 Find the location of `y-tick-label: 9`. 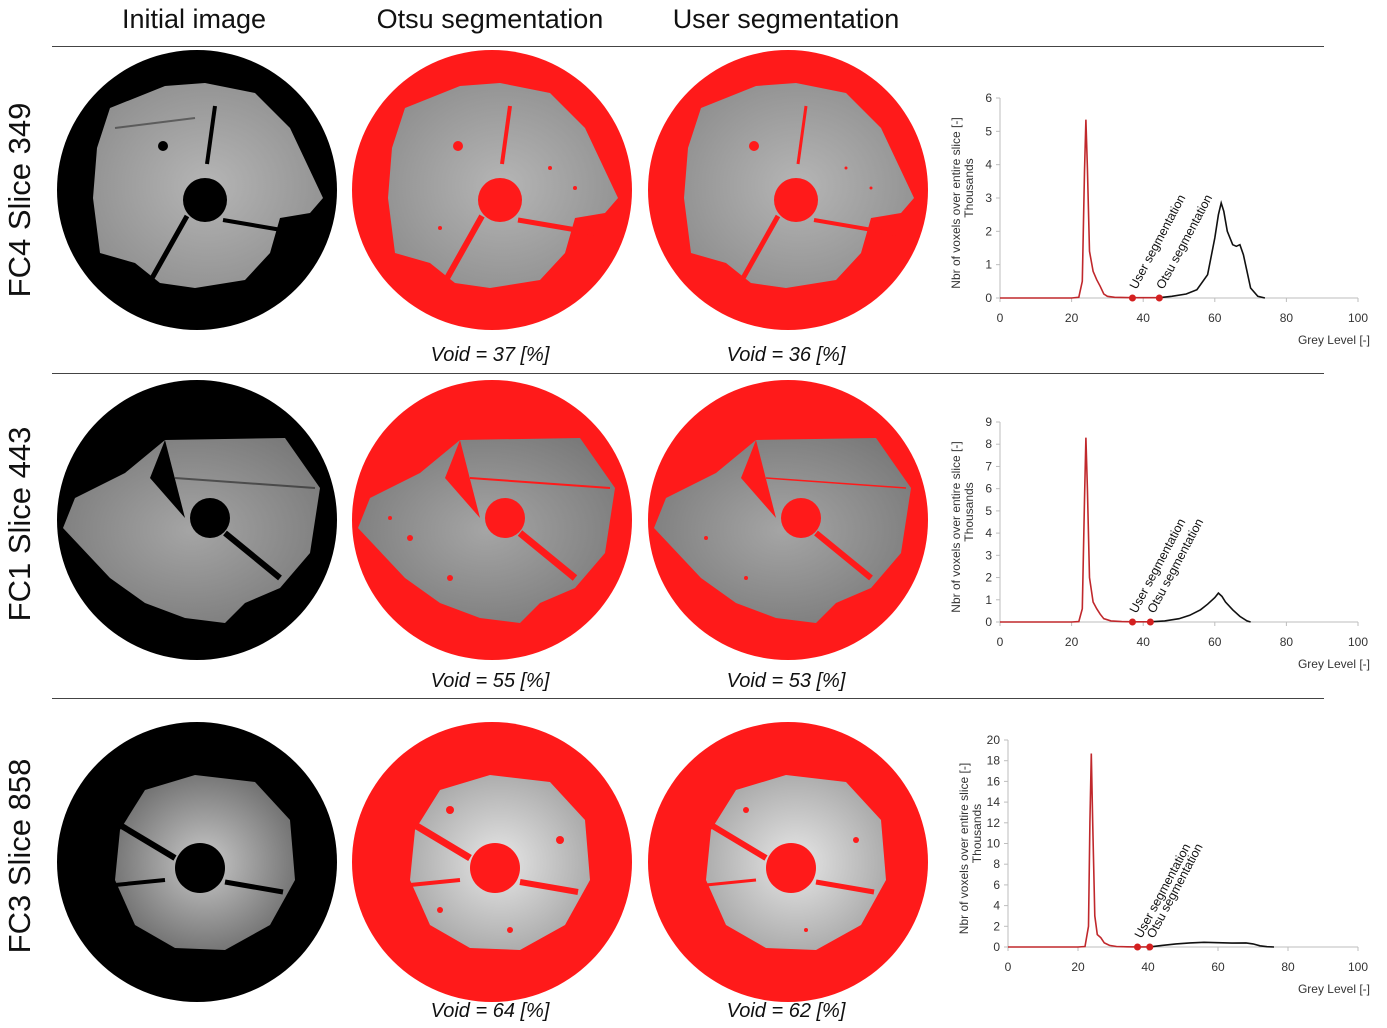

y-tick-label: 9 is located at coordinates (988, 422).